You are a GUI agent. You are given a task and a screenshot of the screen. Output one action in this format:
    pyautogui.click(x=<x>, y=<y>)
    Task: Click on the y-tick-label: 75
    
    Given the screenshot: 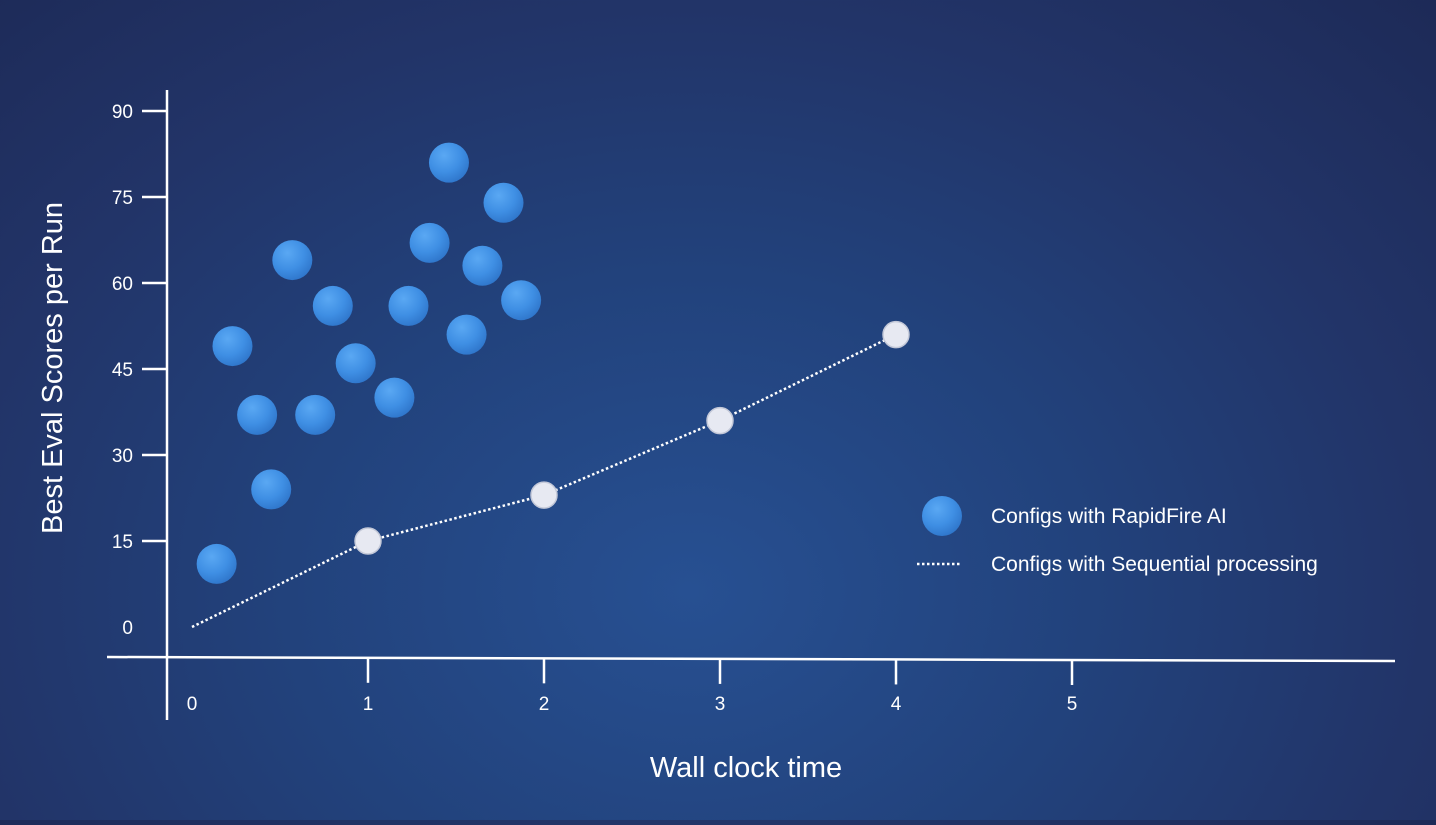 What is the action you would take?
    pyautogui.click(x=122, y=198)
    